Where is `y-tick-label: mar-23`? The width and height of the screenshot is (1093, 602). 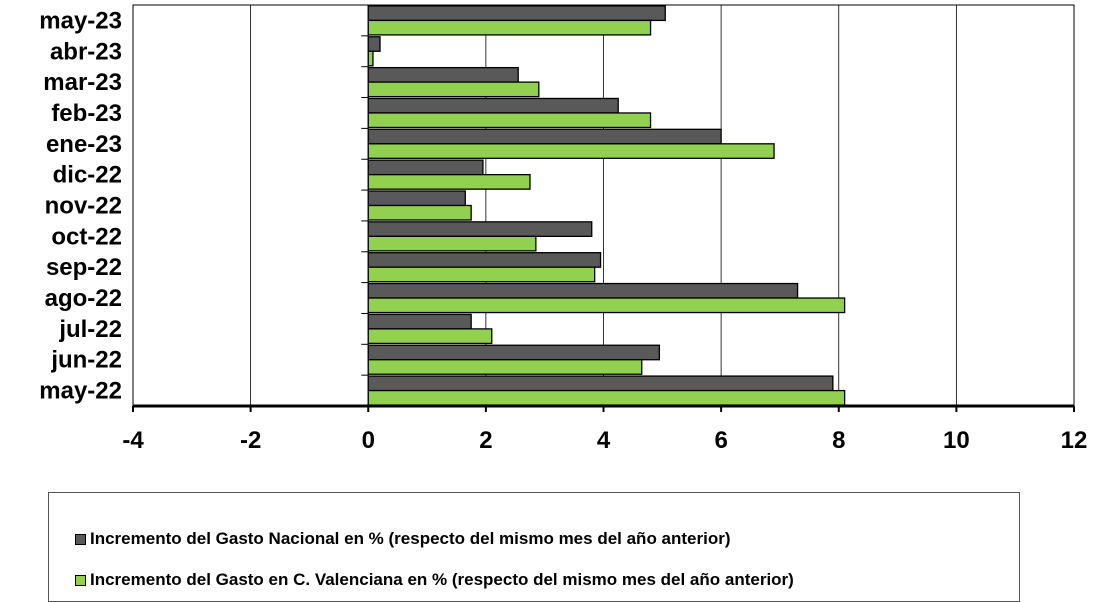
y-tick-label: mar-23 is located at coordinates (82, 82).